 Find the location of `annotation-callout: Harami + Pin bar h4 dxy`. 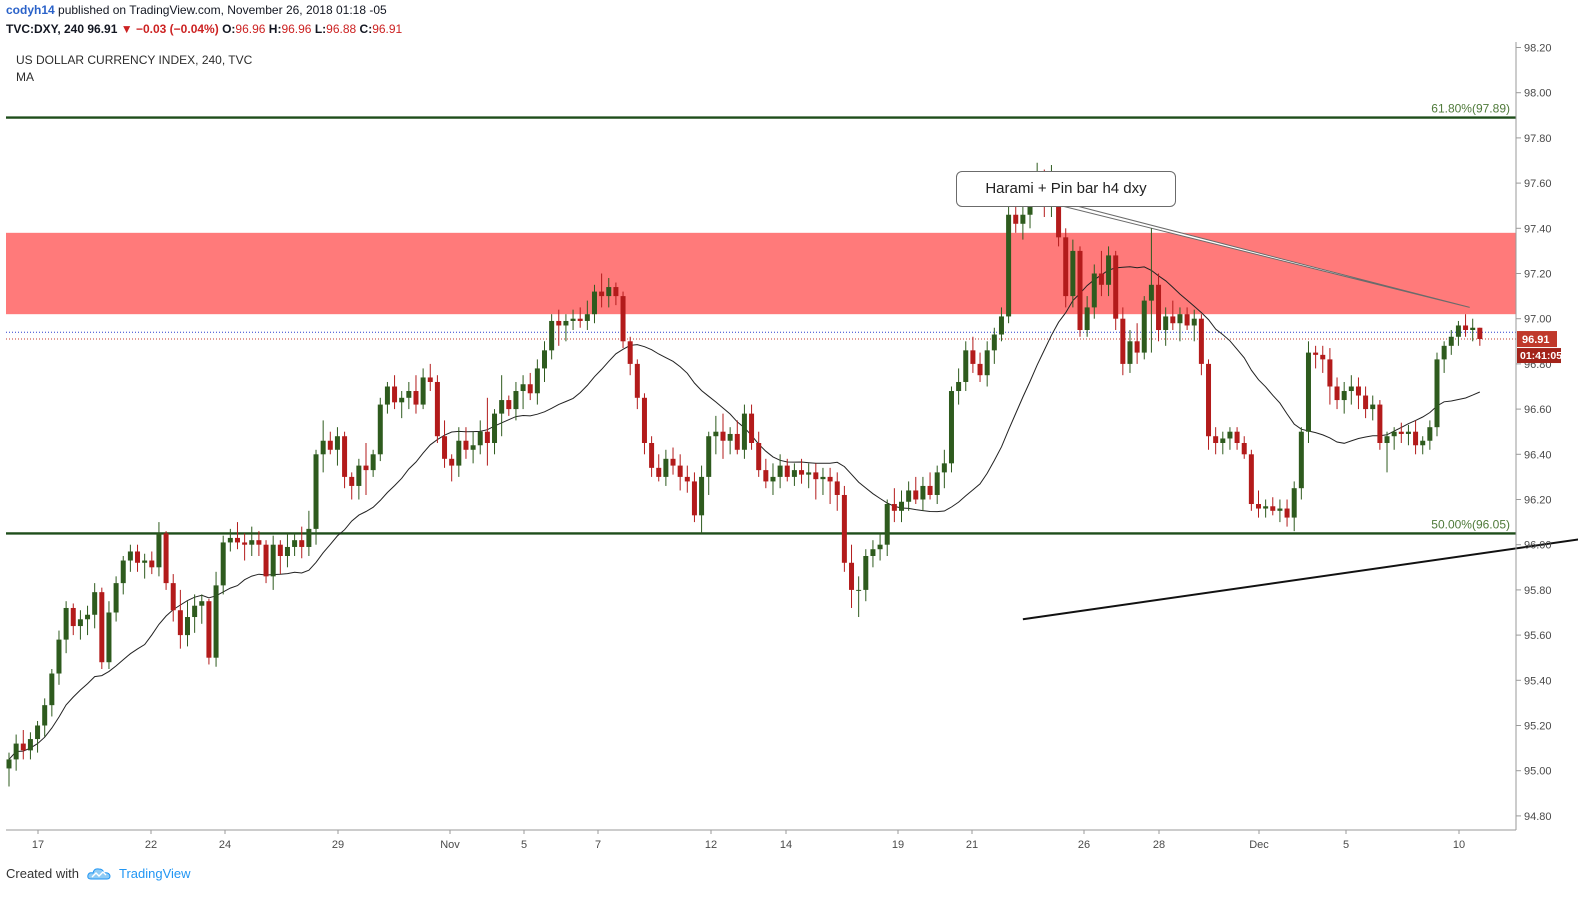

annotation-callout: Harami + Pin bar h4 dxy is located at coordinates (1066, 189).